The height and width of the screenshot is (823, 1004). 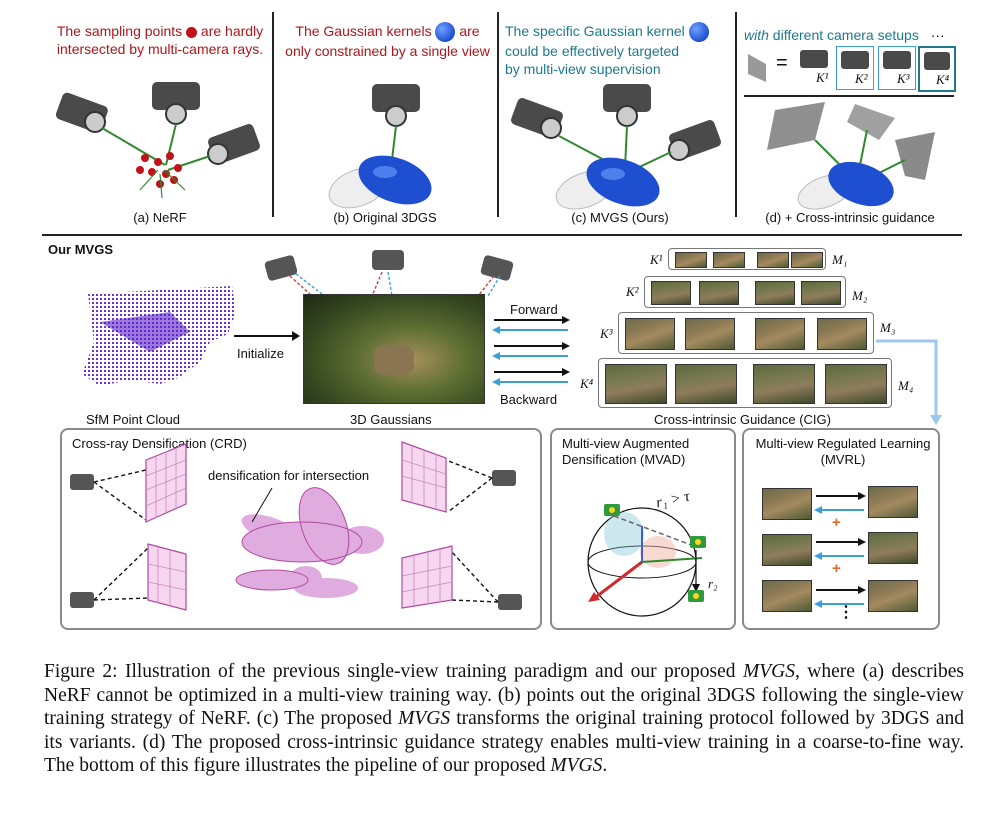 What do you see at coordinates (943, 79) in the screenshot?
I see `k4-label: K⁴` at bounding box center [943, 79].